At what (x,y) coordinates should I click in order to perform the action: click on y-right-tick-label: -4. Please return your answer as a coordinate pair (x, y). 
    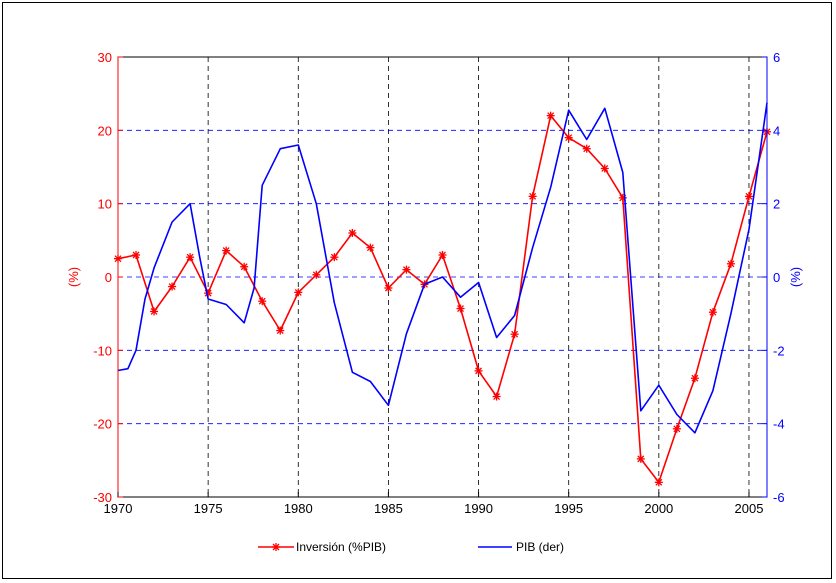
    Looking at the image, I should click on (779, 424).